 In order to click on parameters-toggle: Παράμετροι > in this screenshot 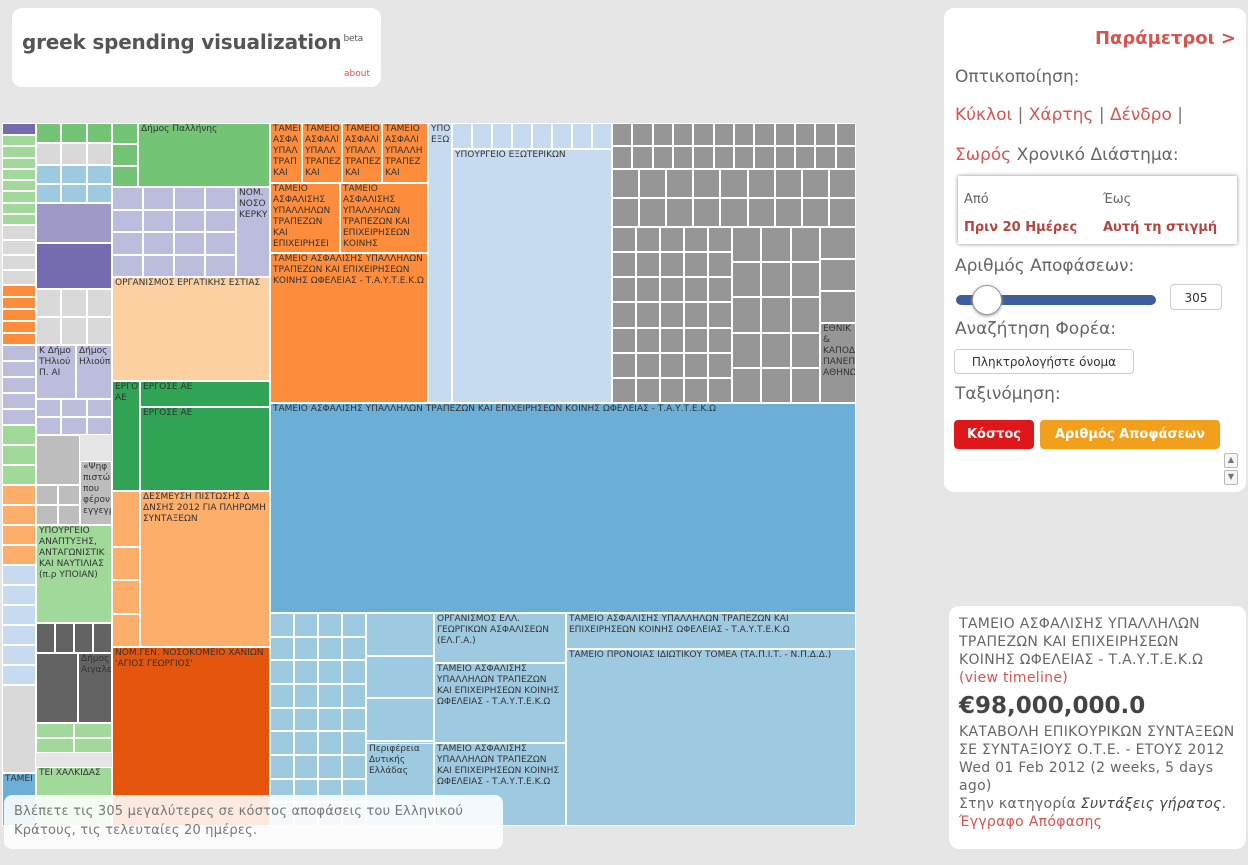, I will do `click(1165, 38)`.